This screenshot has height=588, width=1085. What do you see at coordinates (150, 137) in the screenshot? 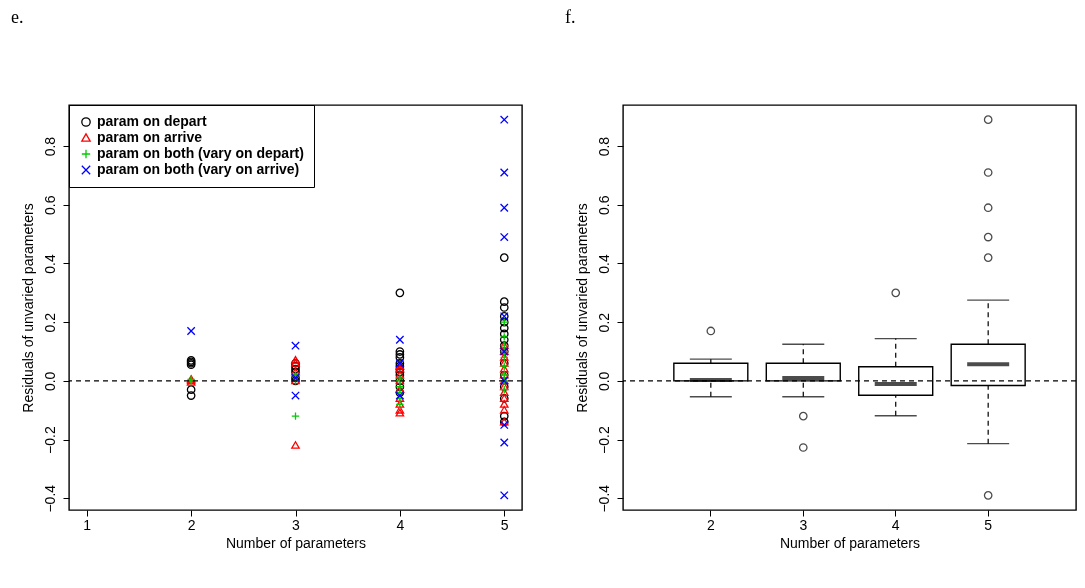
I see `legend-label: param on arrive` at bounding box center [150, 137].